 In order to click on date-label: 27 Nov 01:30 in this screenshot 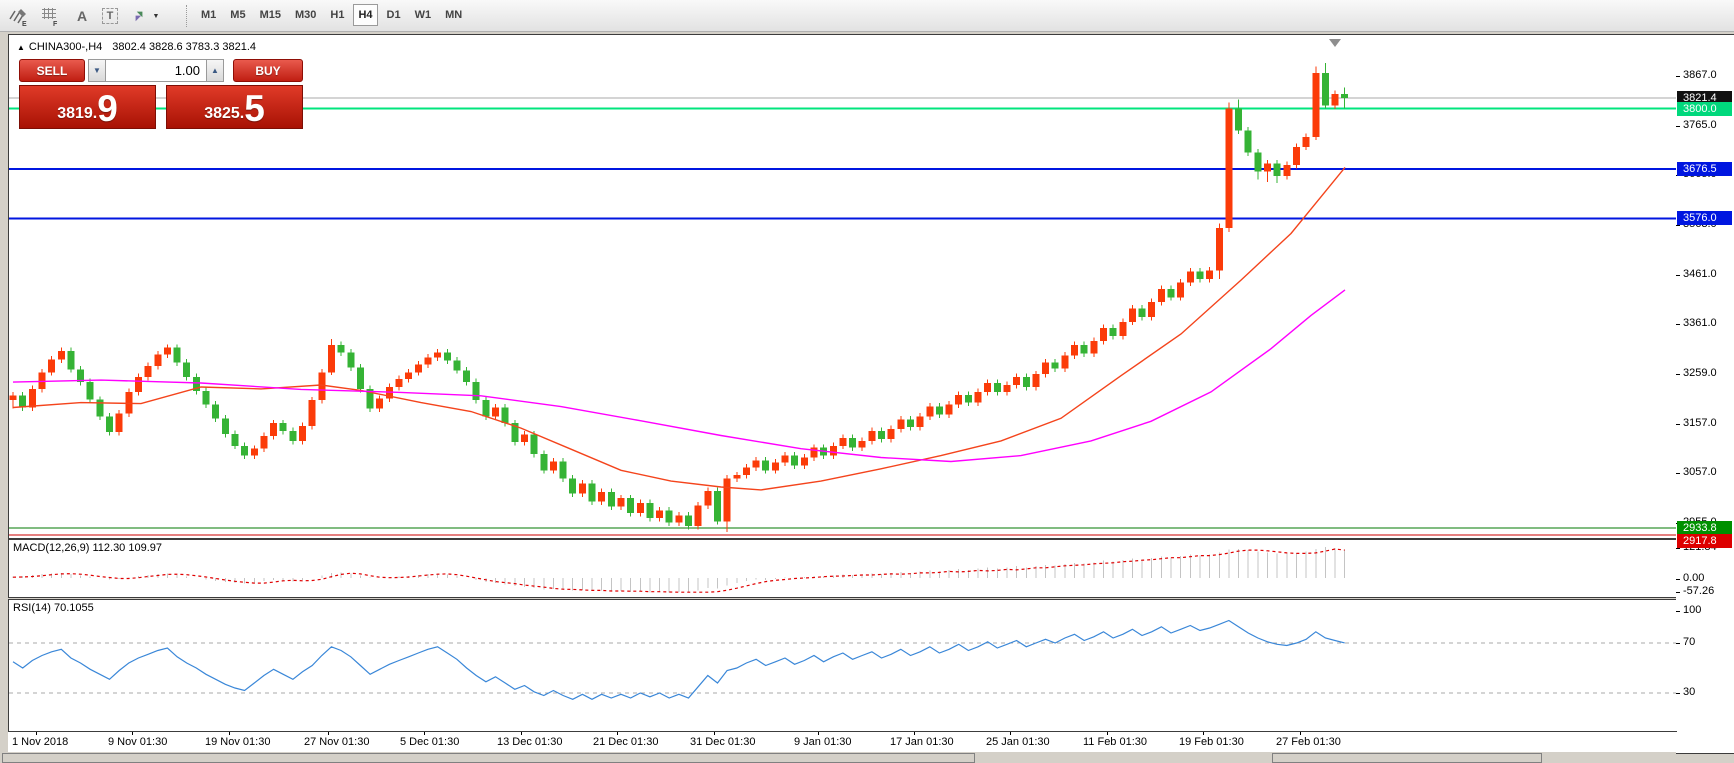, I will do `click(337, 742)`.